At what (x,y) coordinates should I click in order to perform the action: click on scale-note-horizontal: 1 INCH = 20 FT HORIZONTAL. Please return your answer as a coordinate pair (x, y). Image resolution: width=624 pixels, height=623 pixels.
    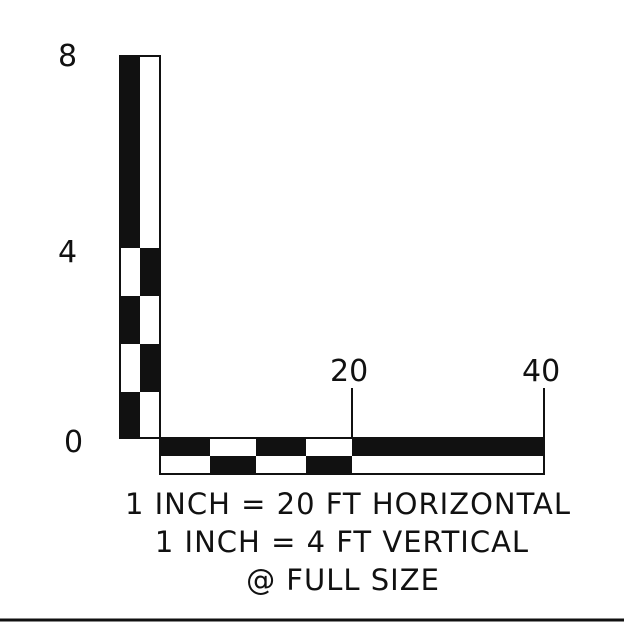
    Looking at the image, I should click on (348, 504).